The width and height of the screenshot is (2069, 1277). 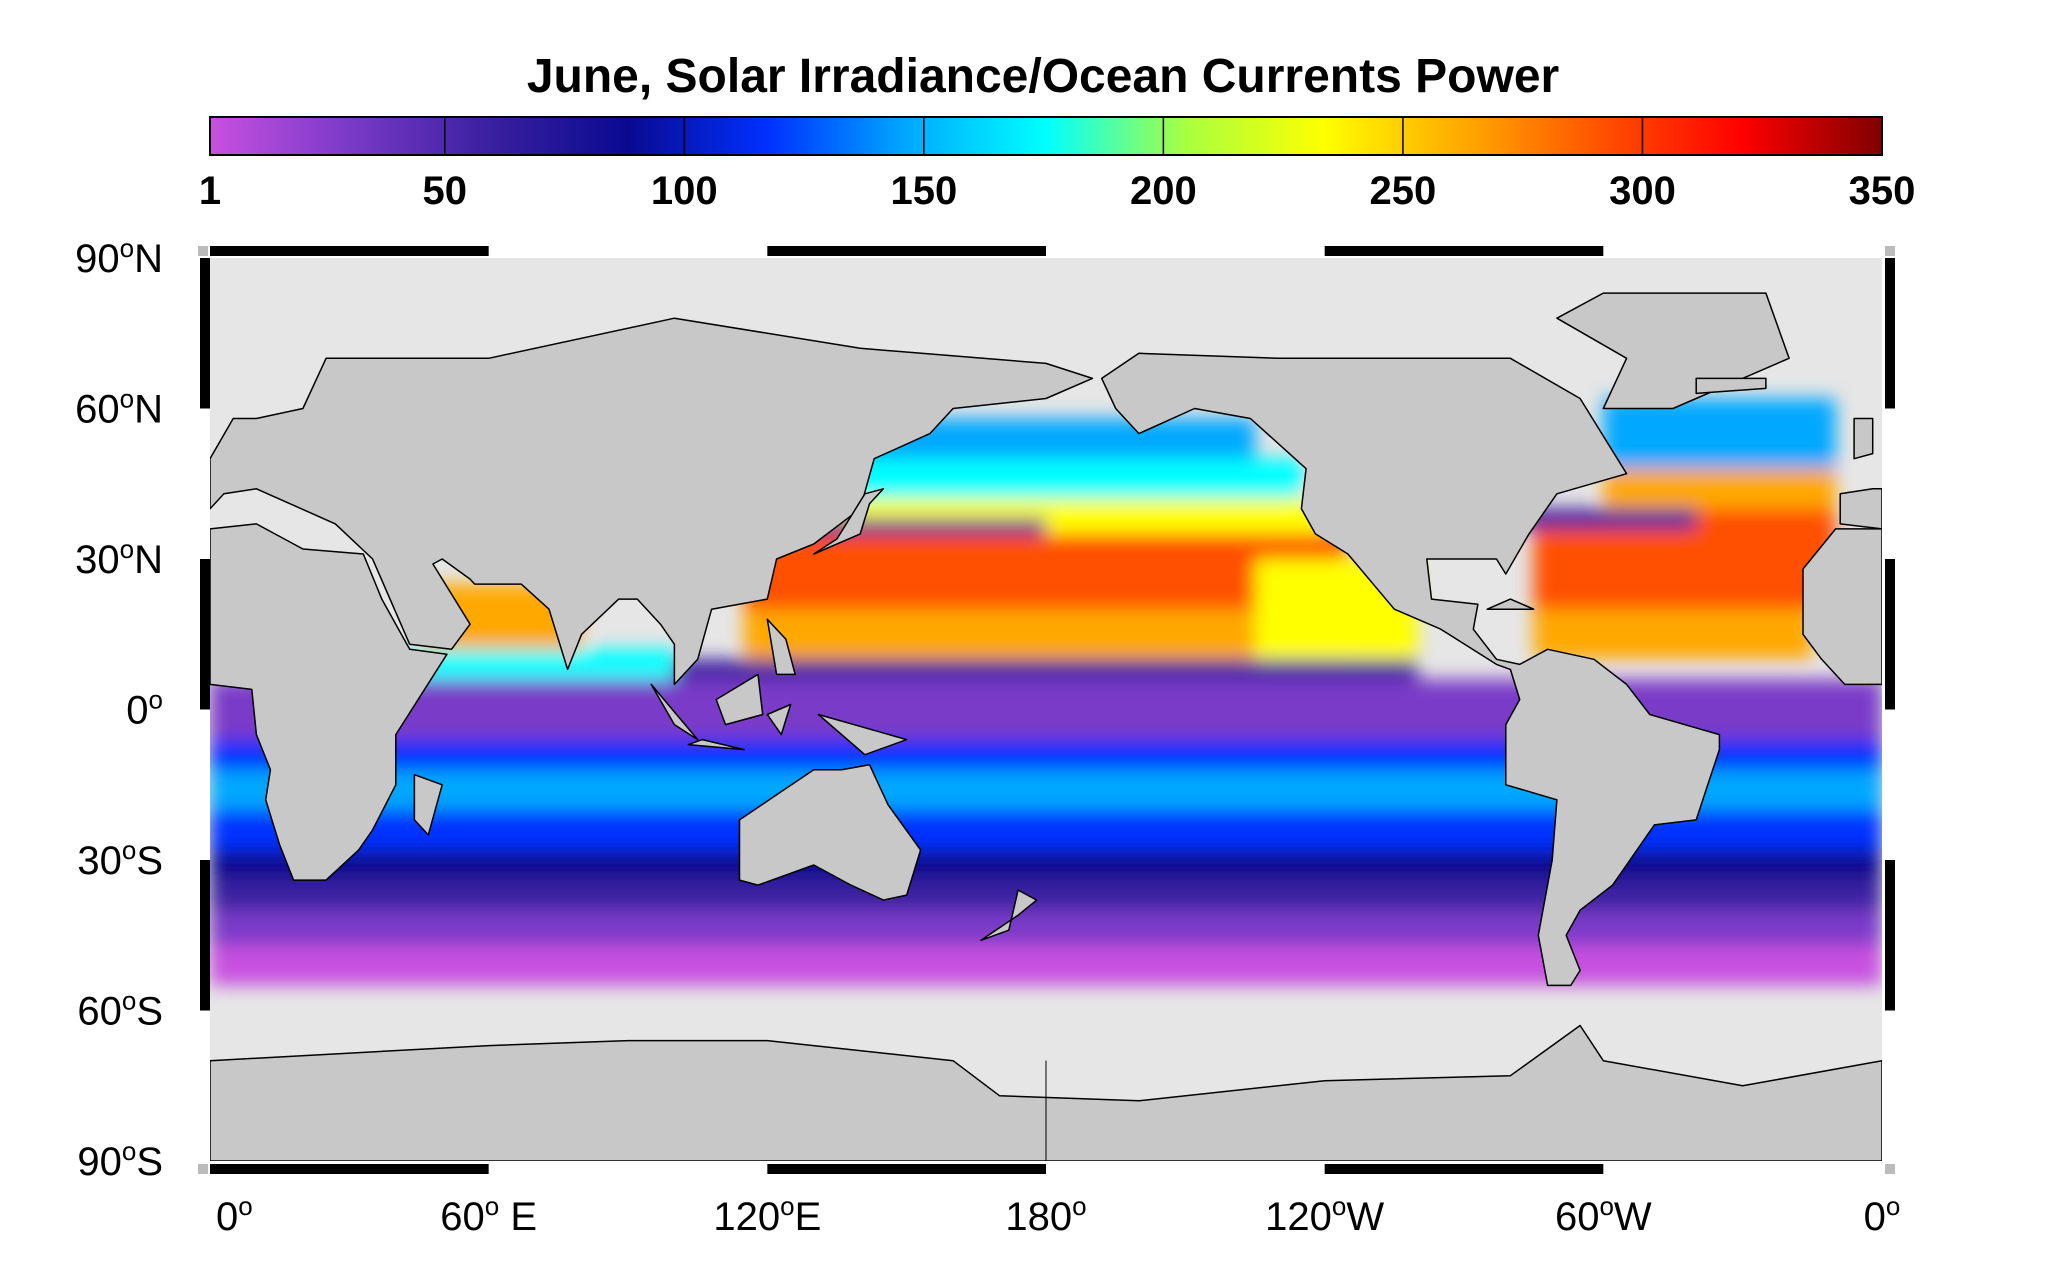 I want to click on colorbar-gradient, so click(x=1046, y=136).